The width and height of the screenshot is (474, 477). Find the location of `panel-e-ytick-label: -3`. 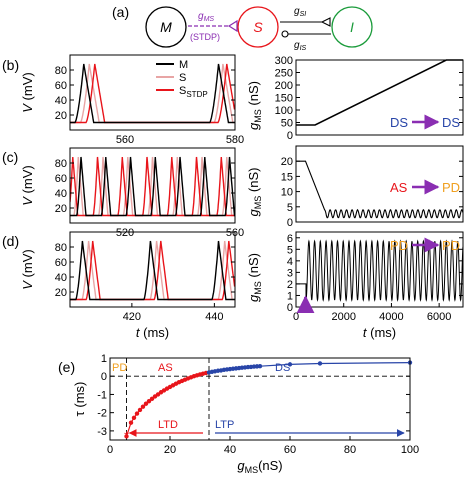

panel-e-ytick-label: -3 is located at coordinates (102, 432).